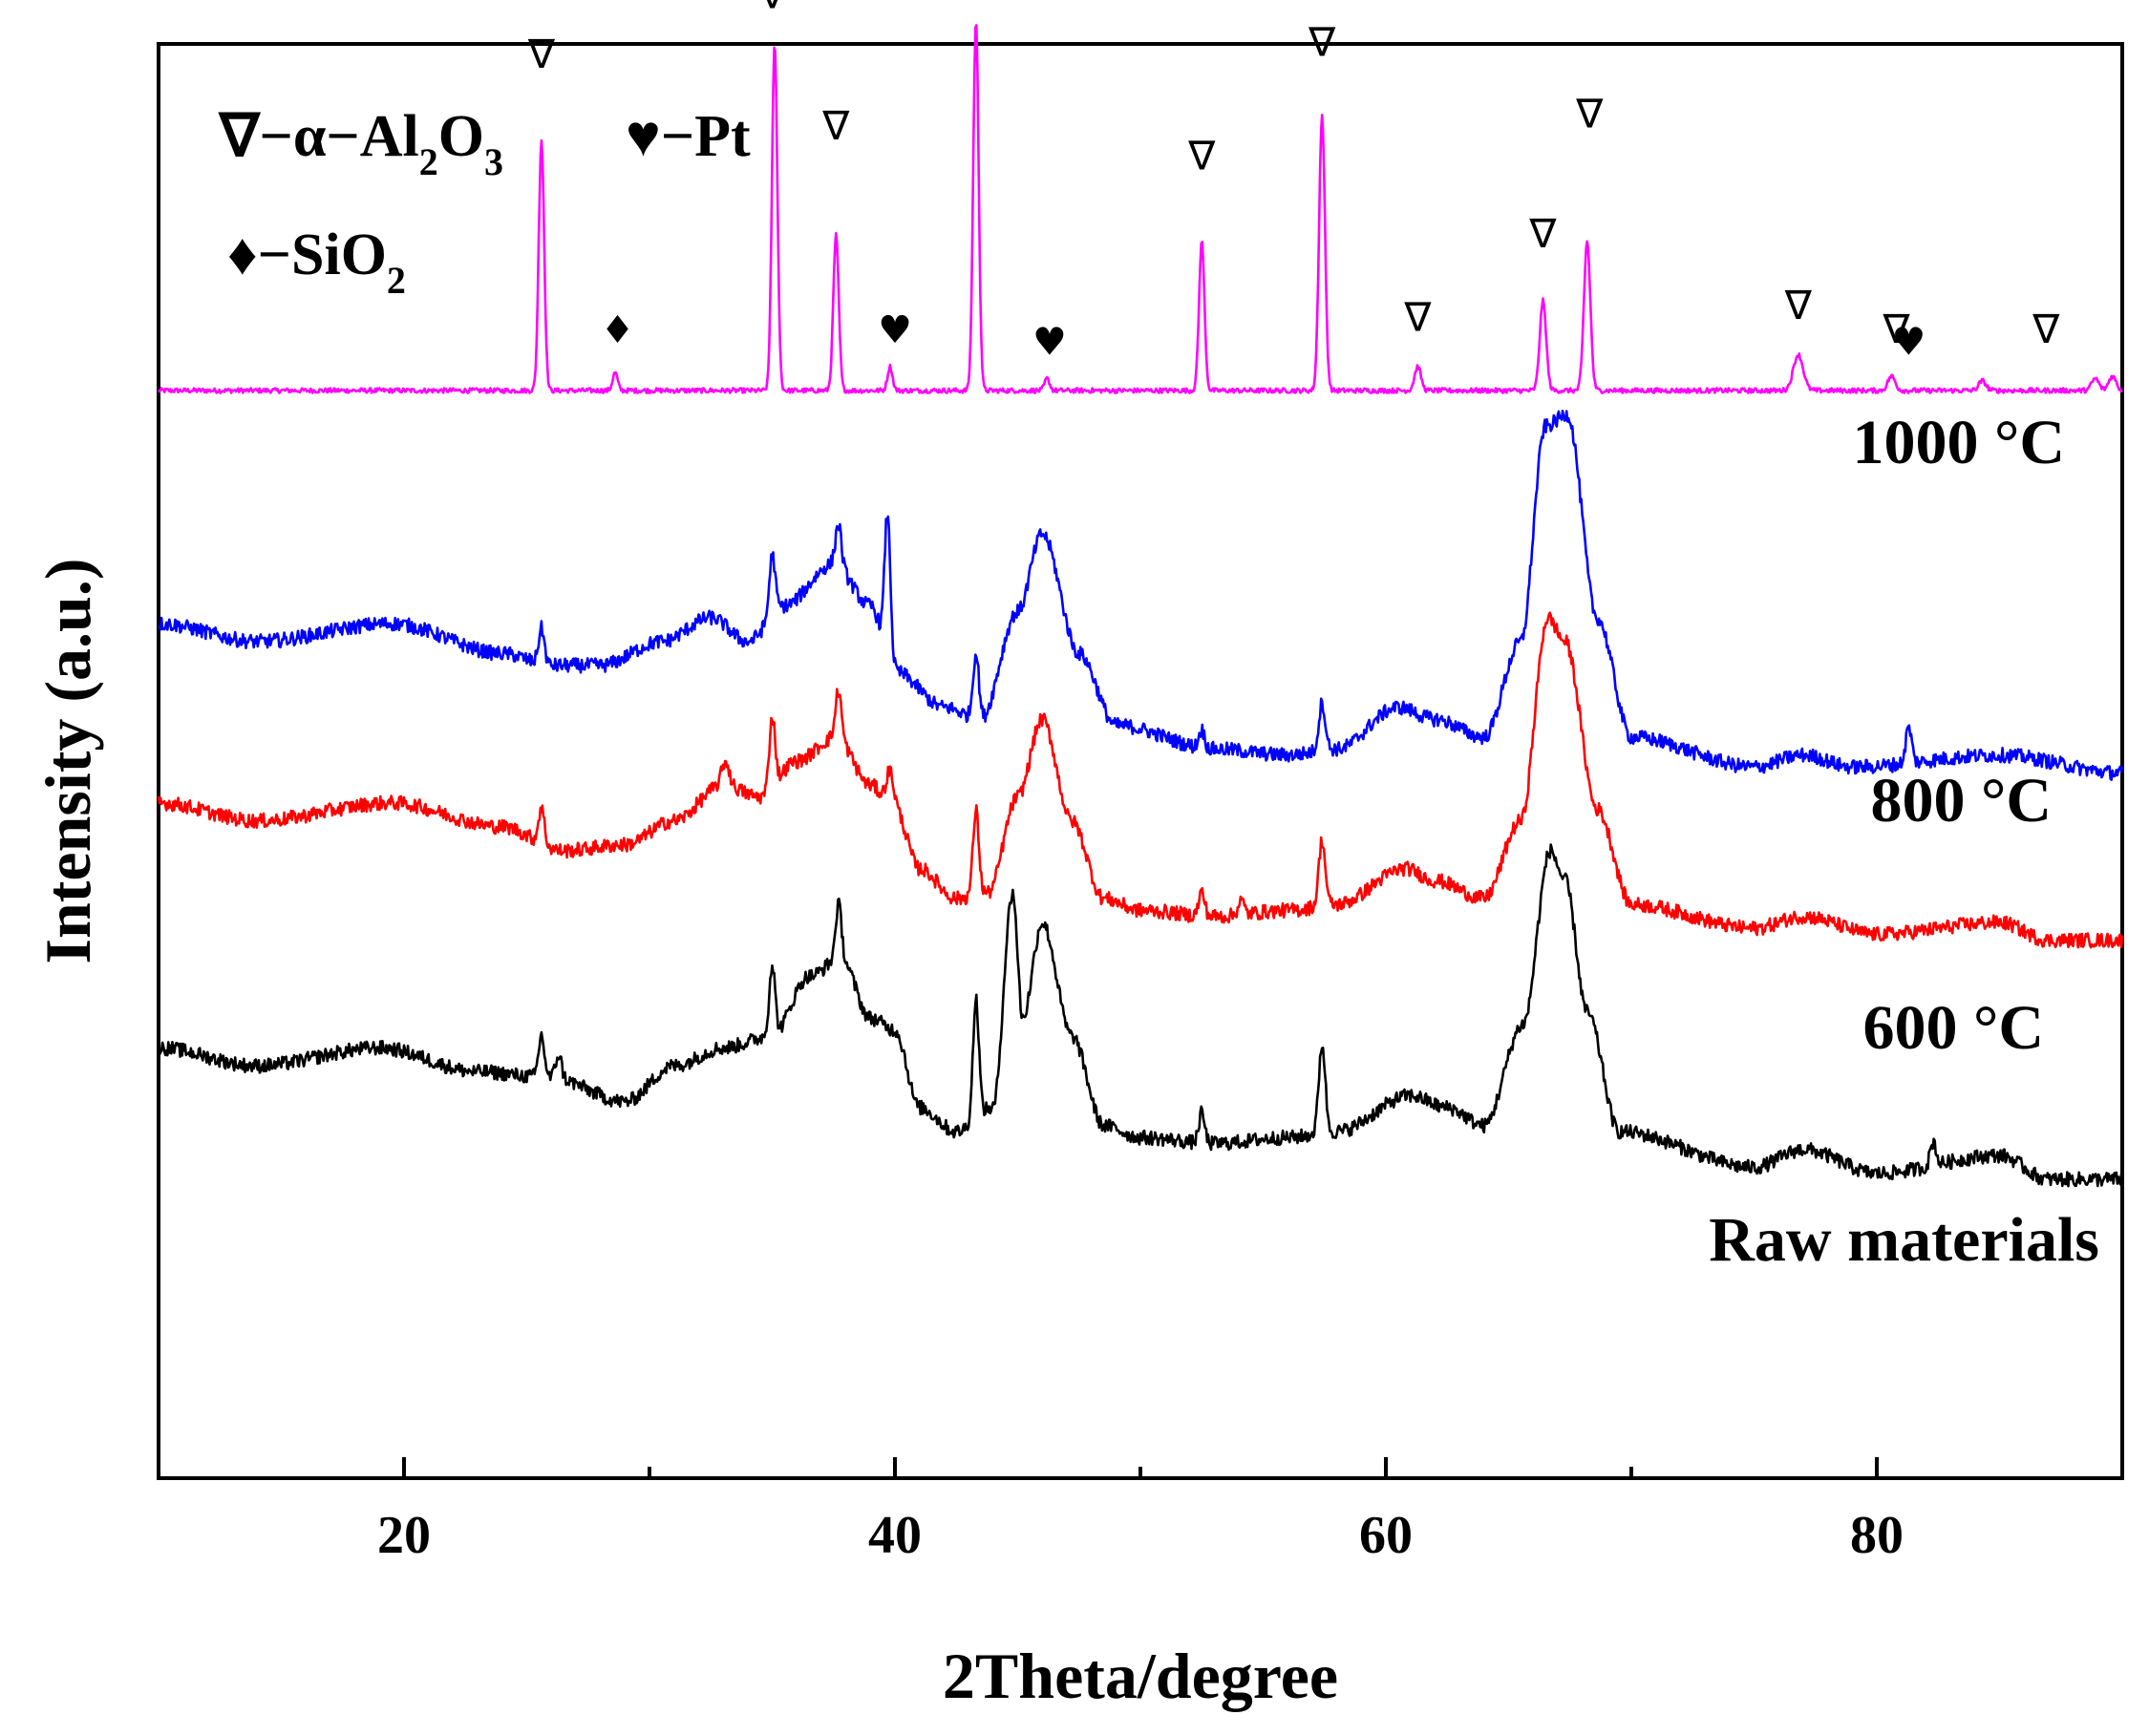 This screenshot has height=1736, width=2149. I want to click on series-label-0: 1000 °C, so click(1958, 442).